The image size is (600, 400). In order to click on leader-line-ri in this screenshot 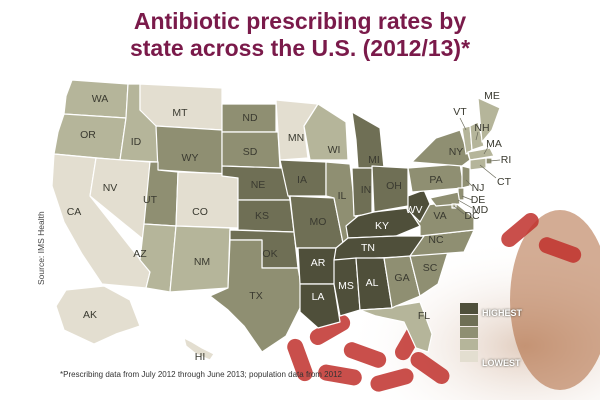, I will do `click(495, 160)`.